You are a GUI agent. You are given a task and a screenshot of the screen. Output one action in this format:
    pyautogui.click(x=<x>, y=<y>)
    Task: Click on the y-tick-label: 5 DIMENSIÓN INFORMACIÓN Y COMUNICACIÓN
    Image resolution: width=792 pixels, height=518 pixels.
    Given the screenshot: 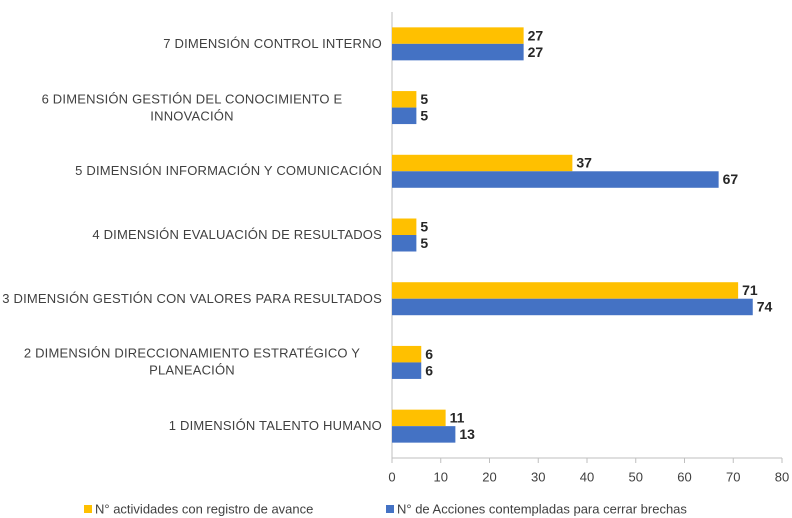 What is the action you would take?
    pyautogui.click(x=228, y=171)
    